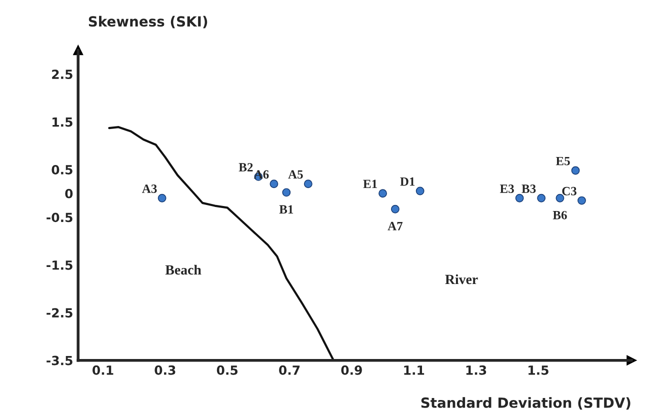  Describe the element at coordinates (529, 188) in the screenshot. I see `annotation: B3` at that location.